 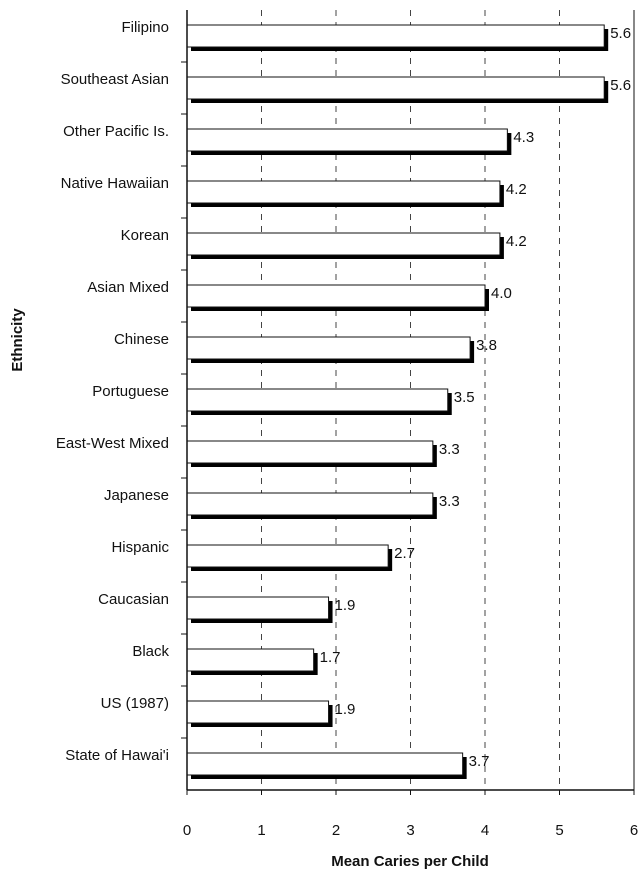 I want to click on category-label: US (1987), so click(x=135, y=703).